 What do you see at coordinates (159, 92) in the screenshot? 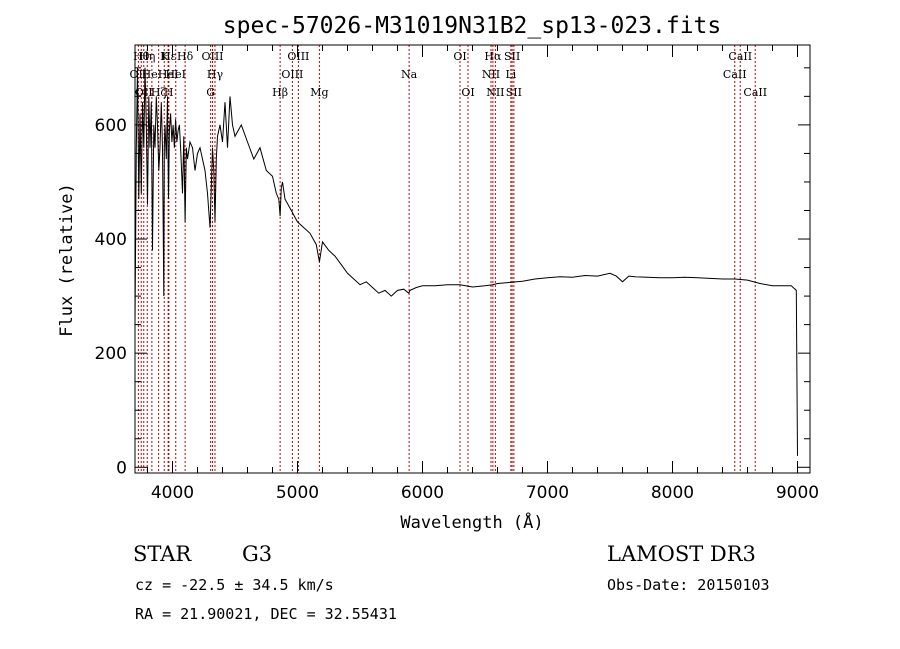
I see `spectral-line-label: Hζ` at bounding box center [159, 92].